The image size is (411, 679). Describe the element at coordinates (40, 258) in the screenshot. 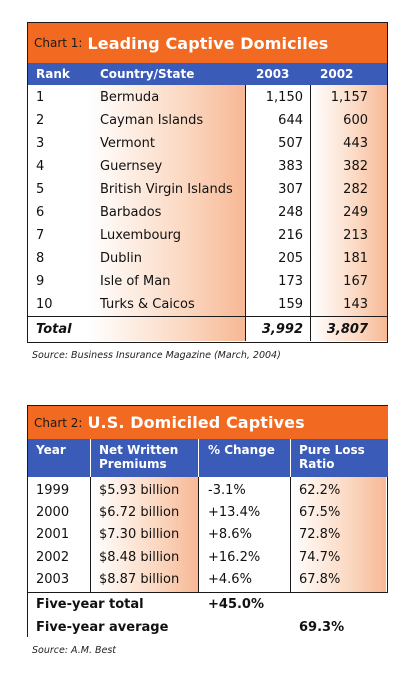

I see `chart1-rank-cell: 8` at that location.